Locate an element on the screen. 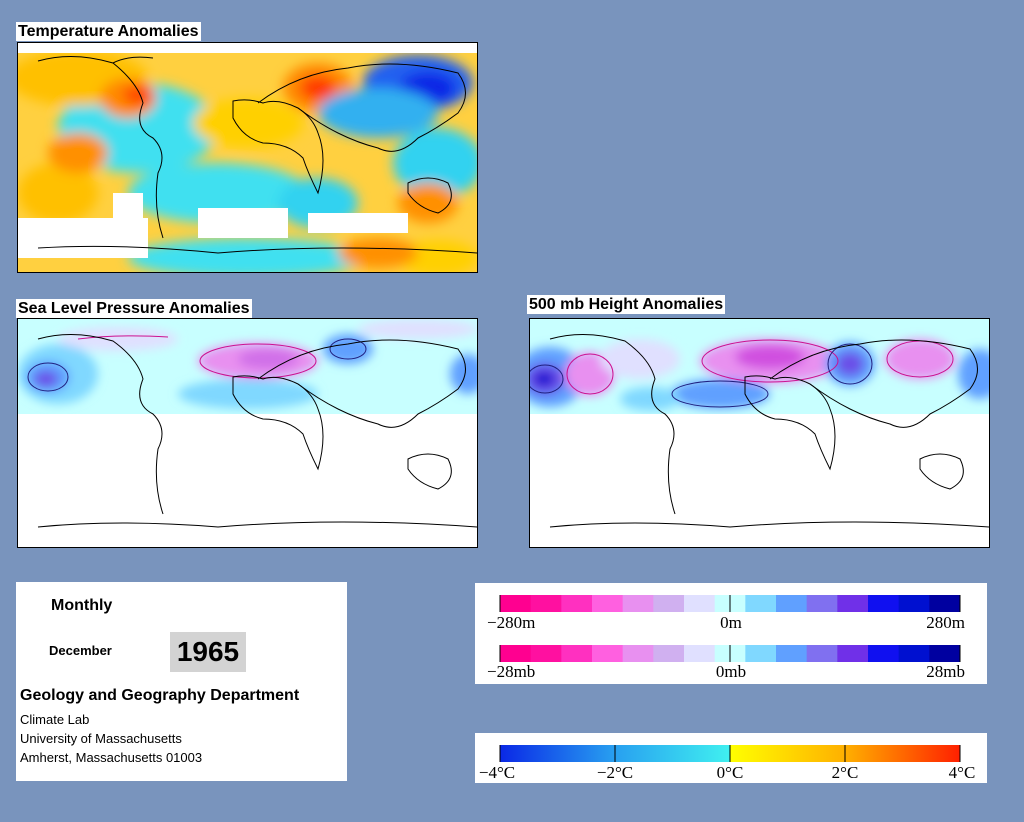  university-name: University of Massachusetts is located at coordinates (101, 738).